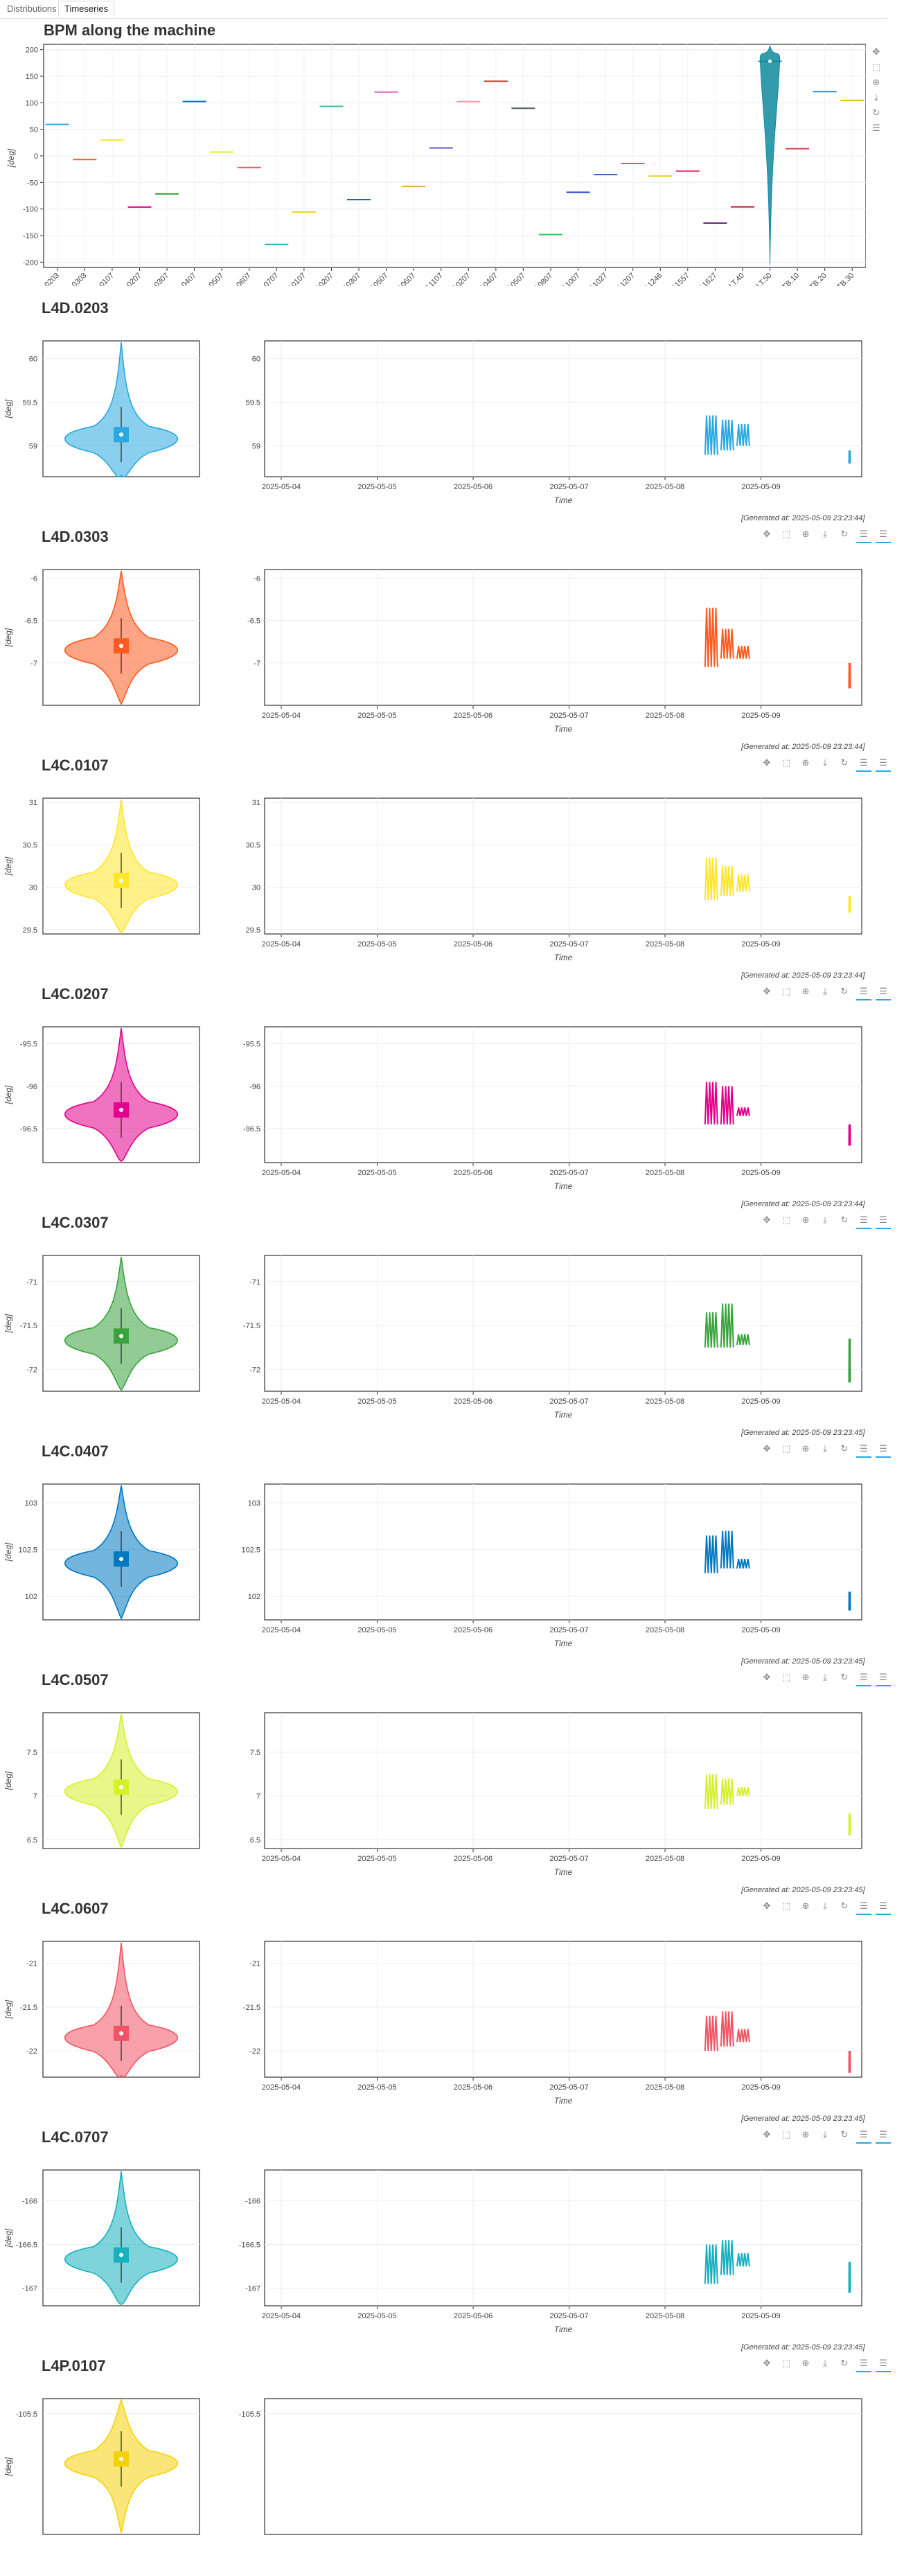  What do you see at coordinates (30, 930) in the screenshot?
I see `violin-ytick-label: 29.5` at bounding box center [30, 930].